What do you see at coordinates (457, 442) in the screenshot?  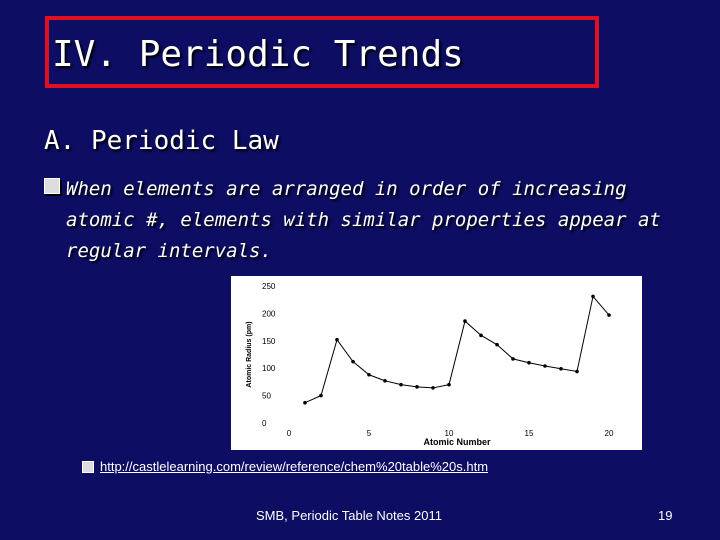 I see `x-axis-label: Atomic Number` at bounding box center [457, 442].